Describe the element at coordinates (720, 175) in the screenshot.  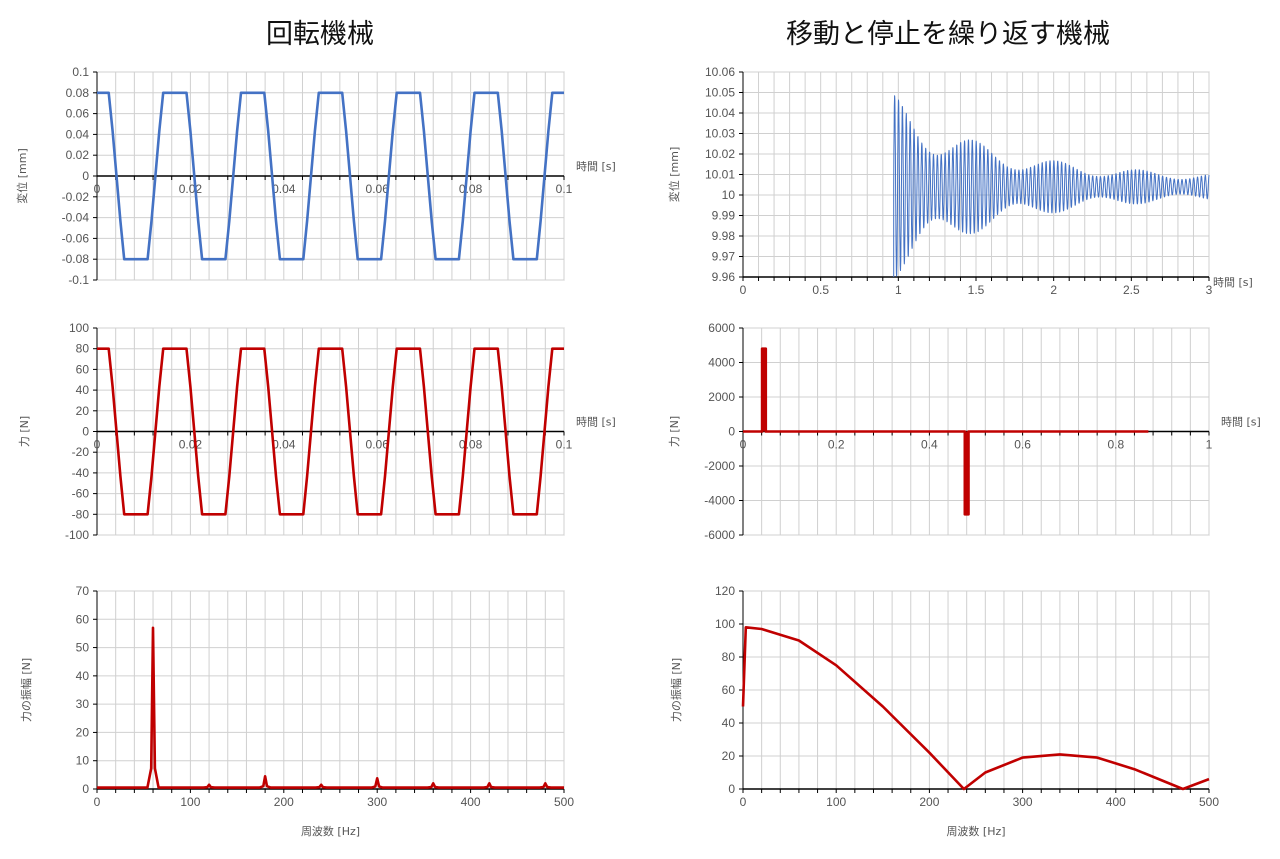
I see `y-tick-label: 10.01` at that location.